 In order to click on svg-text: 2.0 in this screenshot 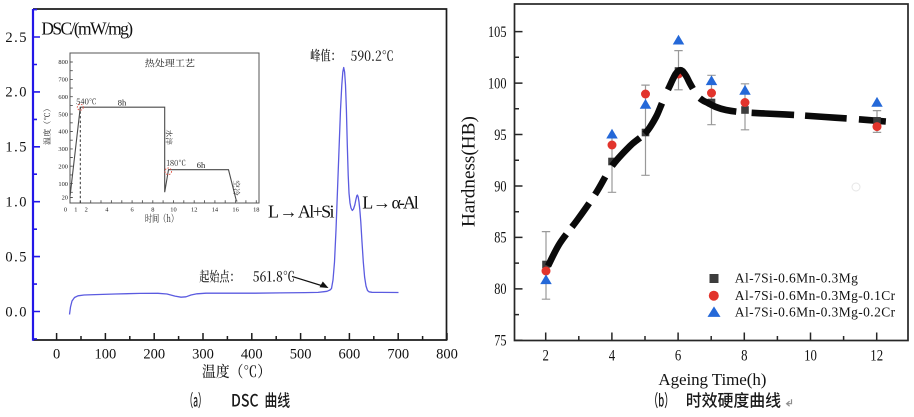, I will do `click(16, 93)`.